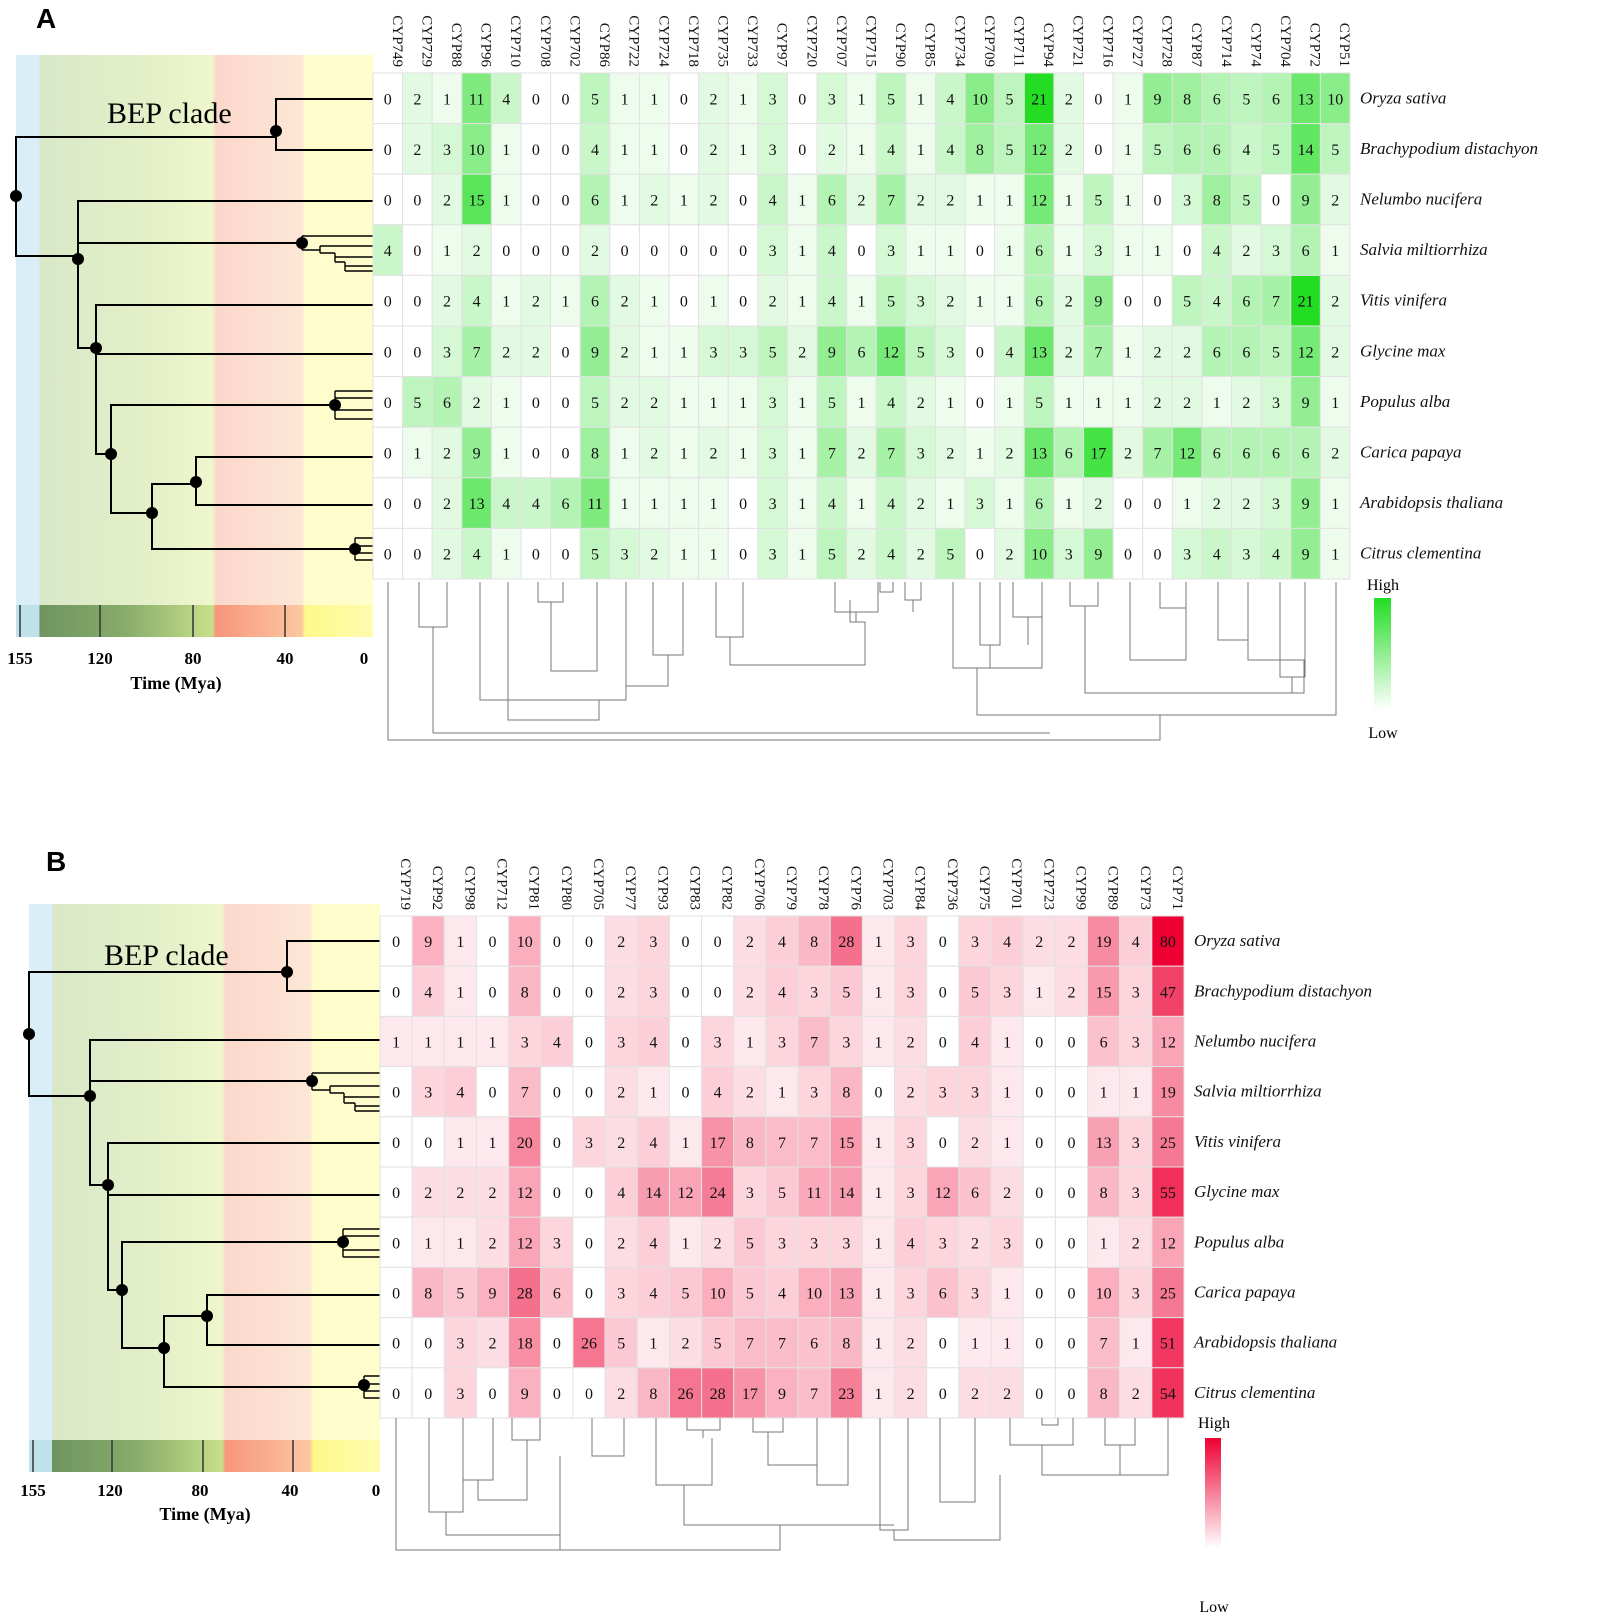  I want to click on cell-value: 26, so click(686, 1394).